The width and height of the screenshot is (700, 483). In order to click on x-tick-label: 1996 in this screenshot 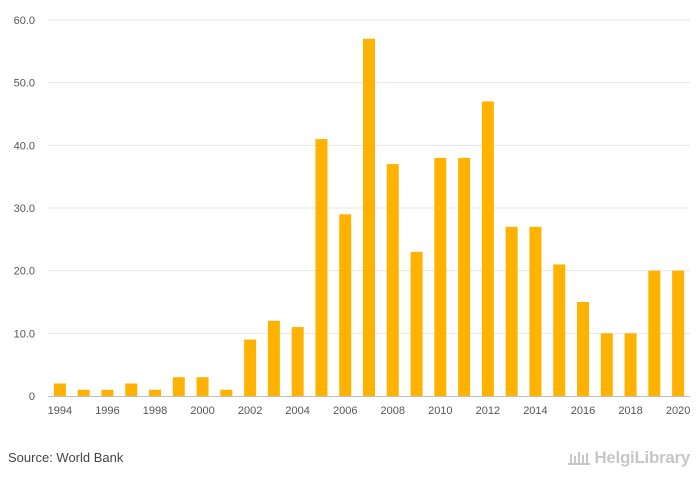, I will do `click(107, 411)`.